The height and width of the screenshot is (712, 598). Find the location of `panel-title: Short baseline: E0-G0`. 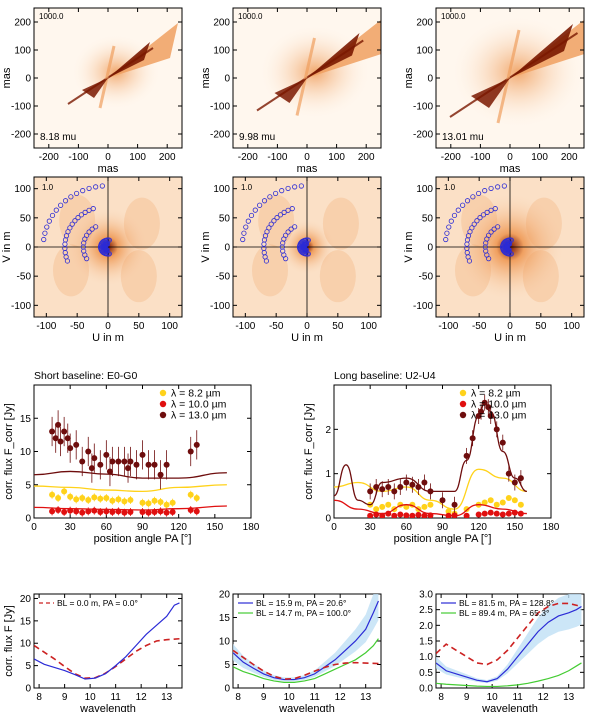

panel-title: Short baseline: E0-G0 is located at coordinates (85, 376).